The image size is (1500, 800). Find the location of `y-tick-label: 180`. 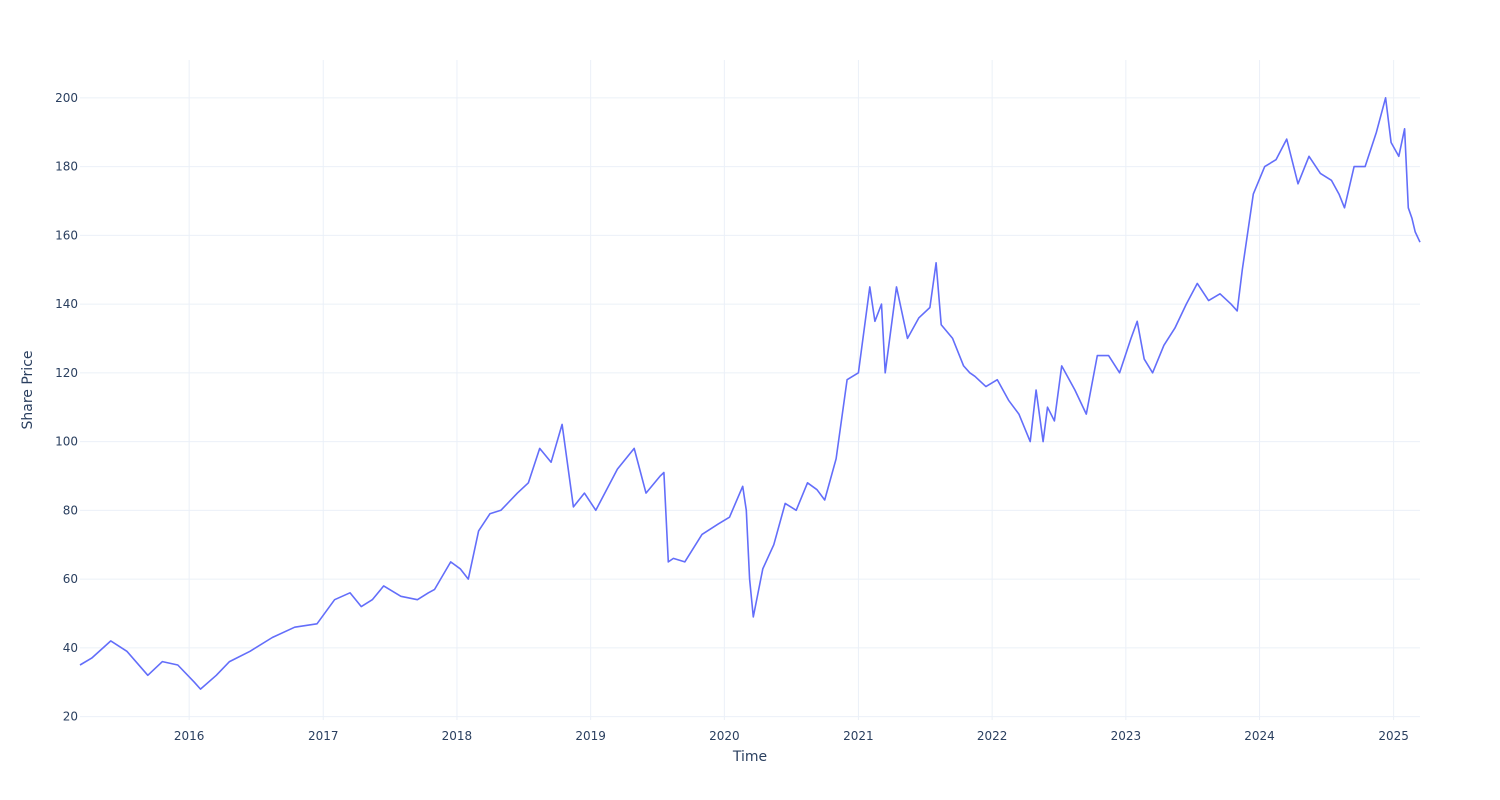

y-tick-label: 180 is located at coordinates (66, 167).